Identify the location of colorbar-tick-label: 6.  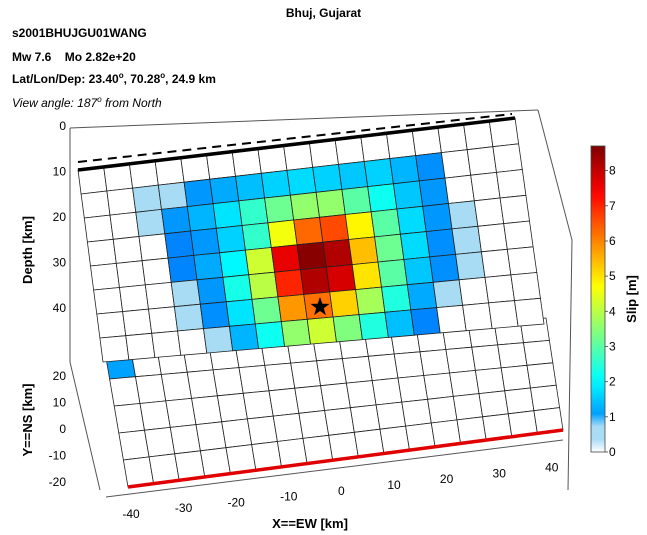
(612, 241).